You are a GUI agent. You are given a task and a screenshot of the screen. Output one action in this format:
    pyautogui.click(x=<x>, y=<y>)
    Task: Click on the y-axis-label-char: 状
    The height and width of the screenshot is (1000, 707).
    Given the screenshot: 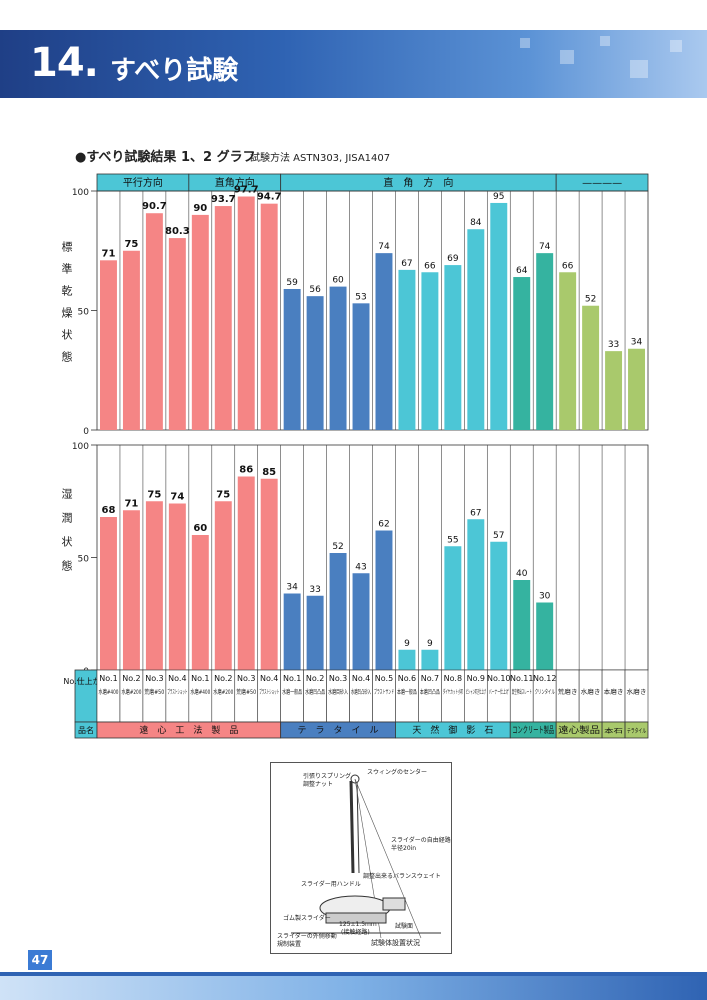 What is the action you would take?
    pyautogui.click(x=67, y=542)
    